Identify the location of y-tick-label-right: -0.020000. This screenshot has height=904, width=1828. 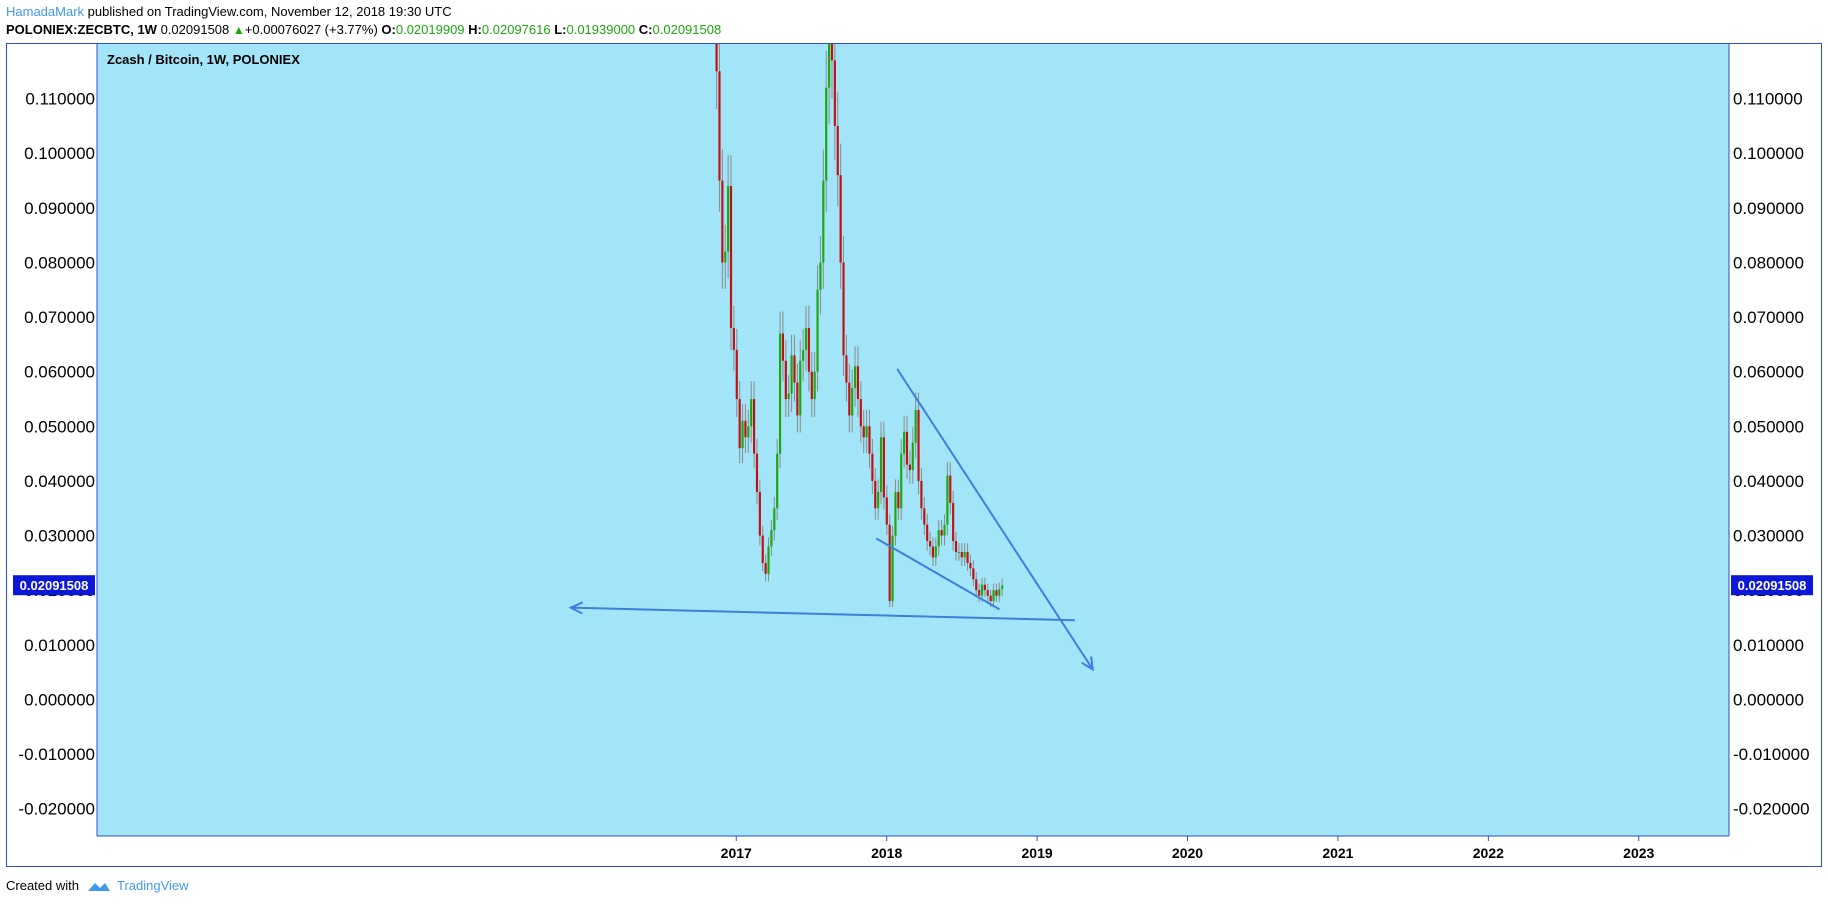
(1771, 809).